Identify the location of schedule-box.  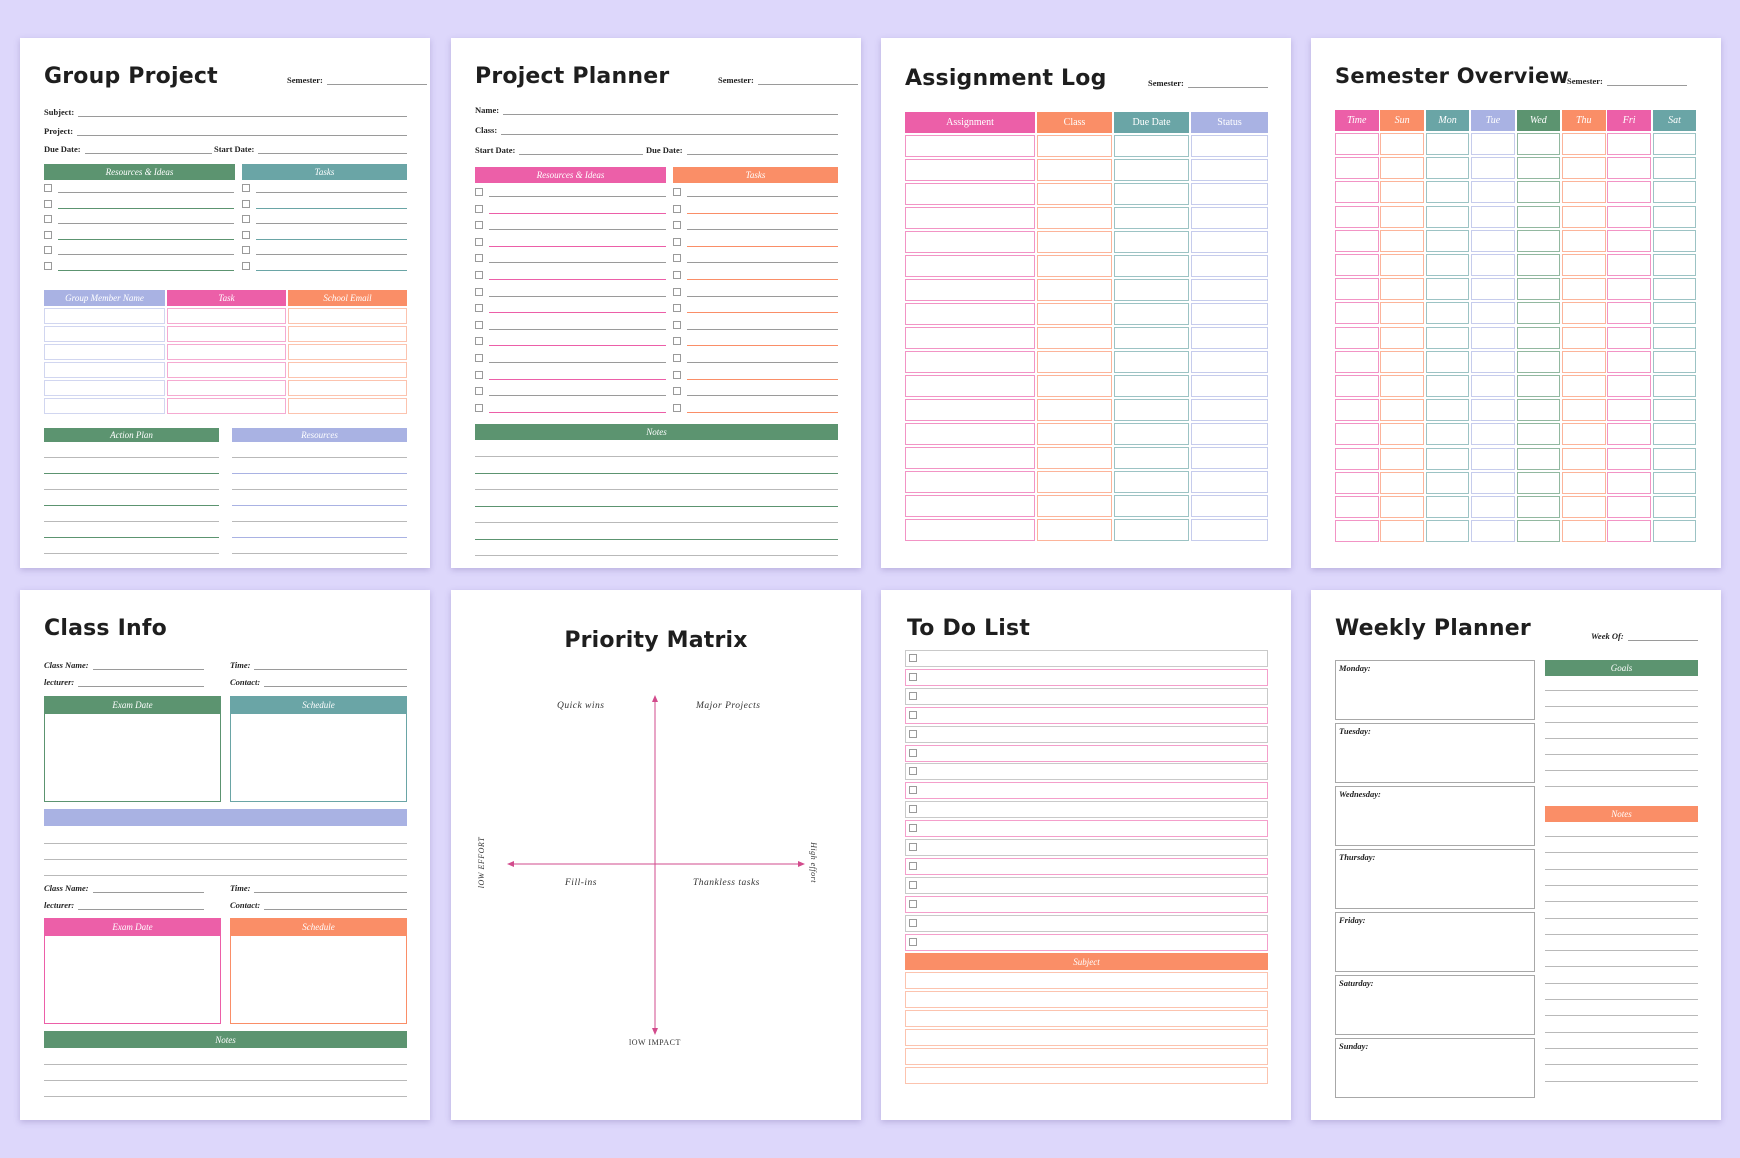
(318, 757).